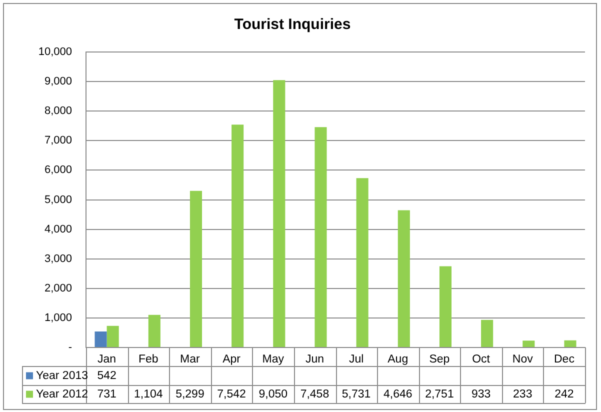  What do you see at coordinates (58, 82) in the screenshot?
I see `y-tick-label: 9,000` at bounding box center [58, 82].